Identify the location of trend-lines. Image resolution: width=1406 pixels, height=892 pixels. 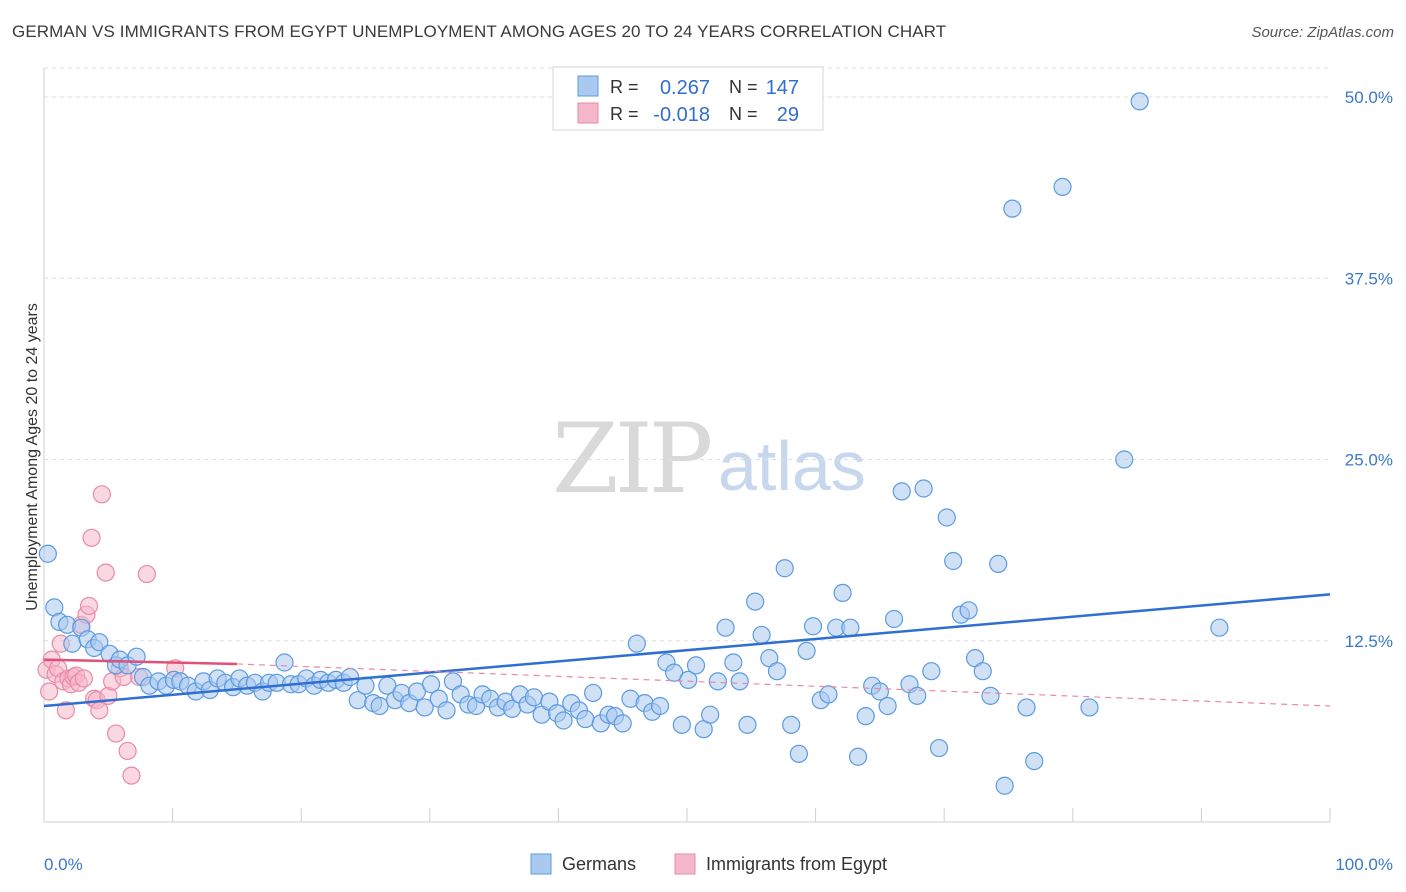
(687, 650).